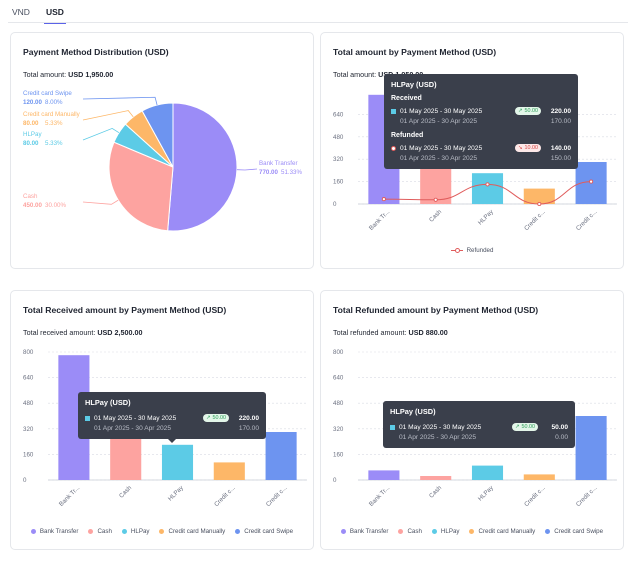 The height and width of the screenshot is (562, 636). I want to click on pie-value: 770.00, so click(268, 172).